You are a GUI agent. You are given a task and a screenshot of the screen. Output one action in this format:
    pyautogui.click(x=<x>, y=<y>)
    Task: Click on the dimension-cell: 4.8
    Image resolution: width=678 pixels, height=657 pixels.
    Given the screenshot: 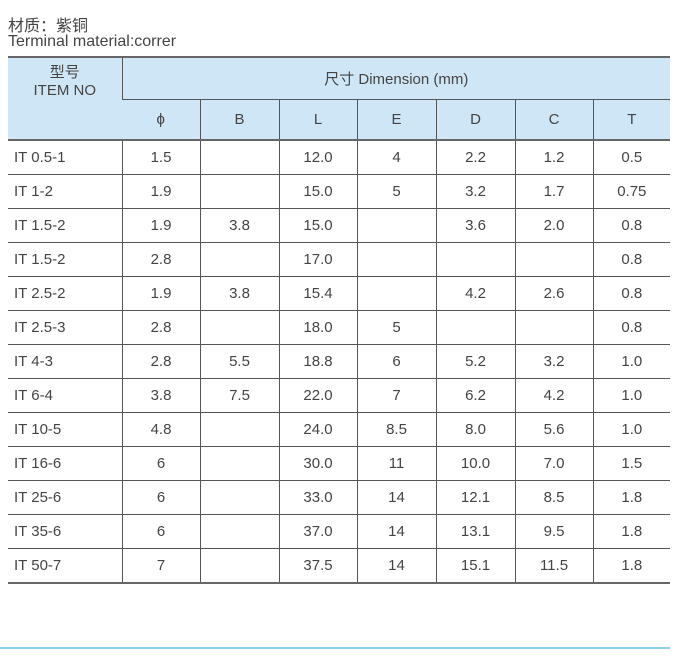 What is the action you would take?
    pyautogui.click(x=160, y=429)
    